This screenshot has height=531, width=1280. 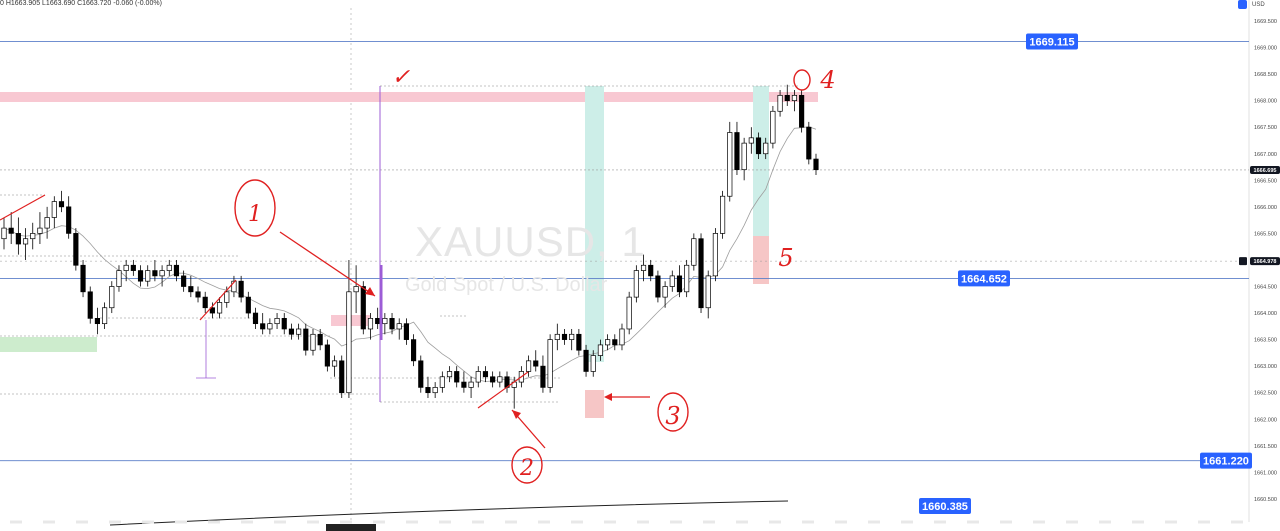 What do you see at coordinates (1265, 447) in the screenshot?
I see `y-tick-label: 1661.500` at bounding box center [1265, 447].